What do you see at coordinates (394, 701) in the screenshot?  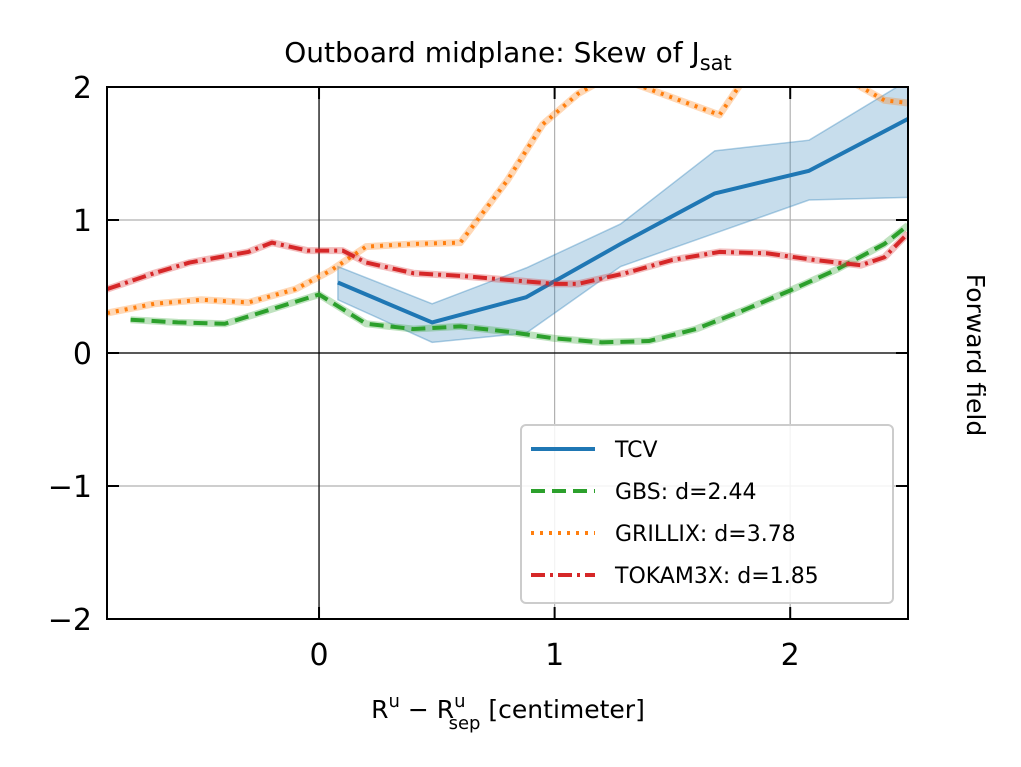 I see `x-axis-label-sup1: u` at bounding box center [394, 701].